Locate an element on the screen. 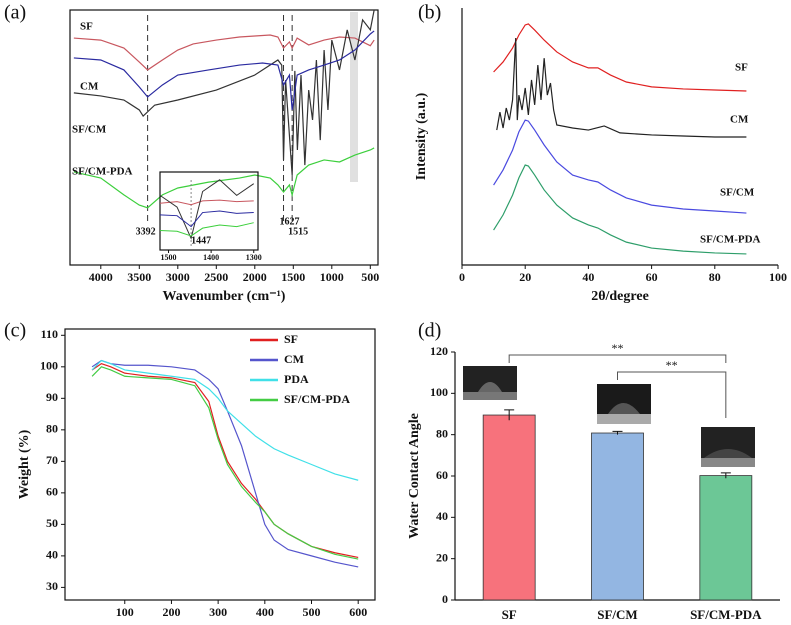 The width and height of the screenshot is (791, 625). legend-label: CM is located at coordinates (294, 359).